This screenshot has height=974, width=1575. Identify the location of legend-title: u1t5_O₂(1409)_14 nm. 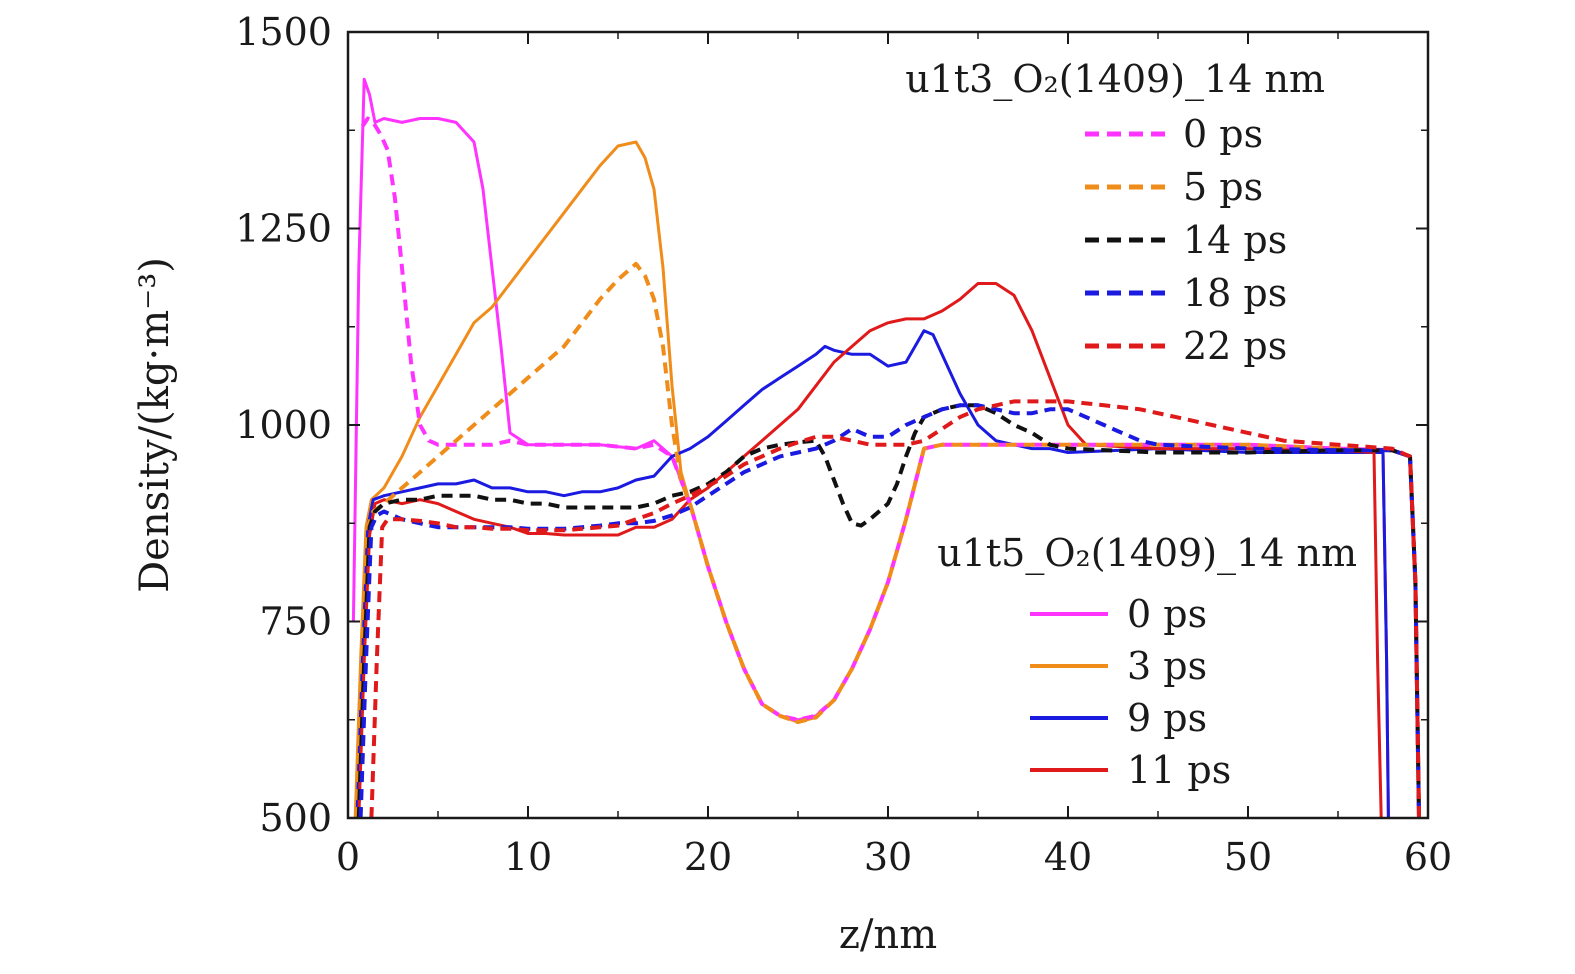
(1147, 553).